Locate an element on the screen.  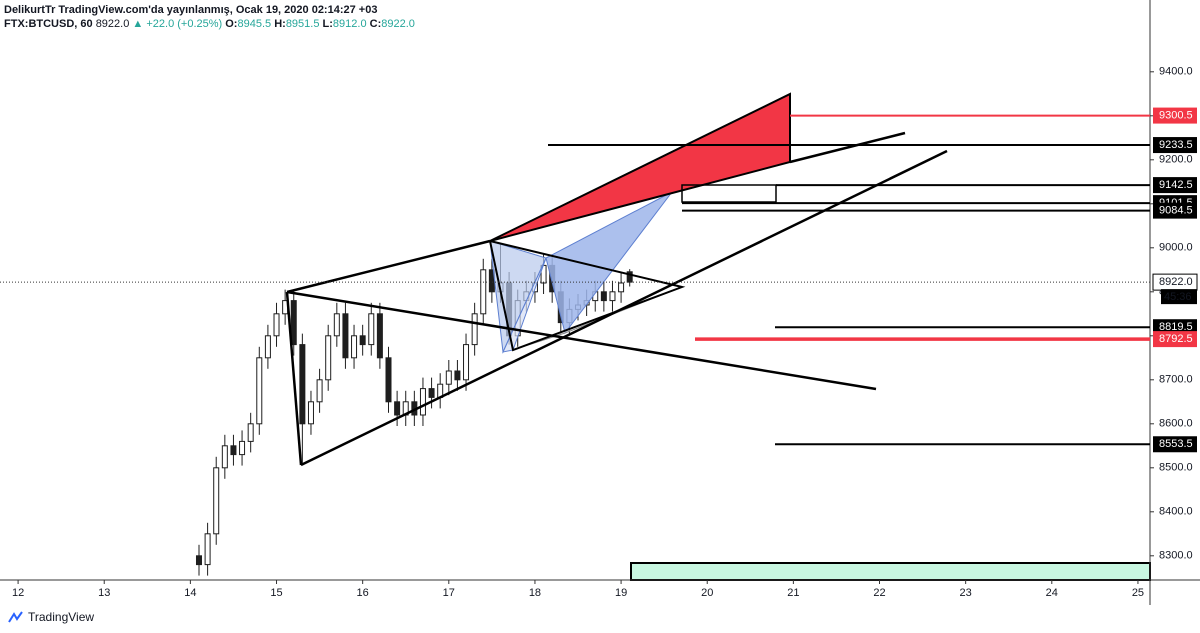
level-label: 9233.5 is located at coordinates (1176, 145).